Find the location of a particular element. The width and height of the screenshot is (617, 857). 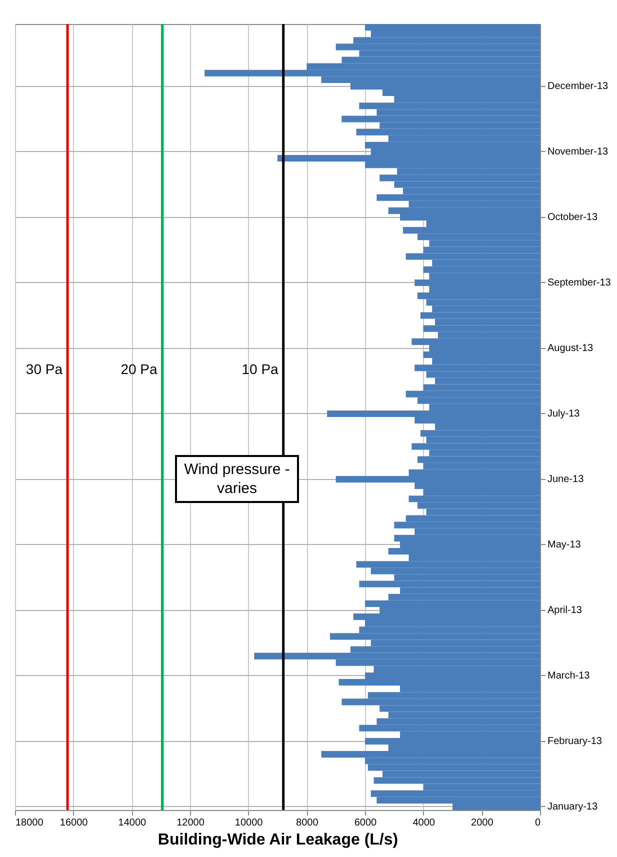

y-tick-label: March-13 is located at coordinates (569, 676).